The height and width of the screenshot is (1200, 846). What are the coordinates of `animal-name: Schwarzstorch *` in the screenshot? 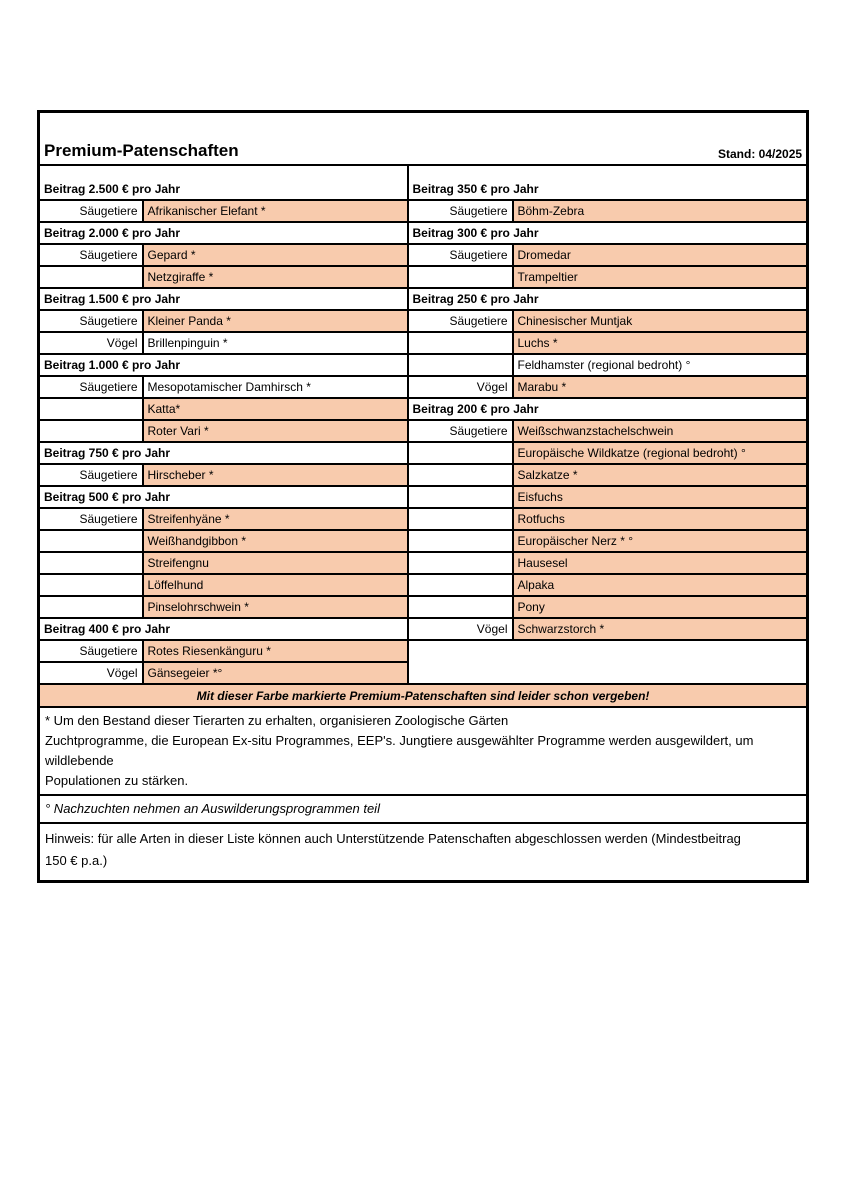 It's located at (660, 629).